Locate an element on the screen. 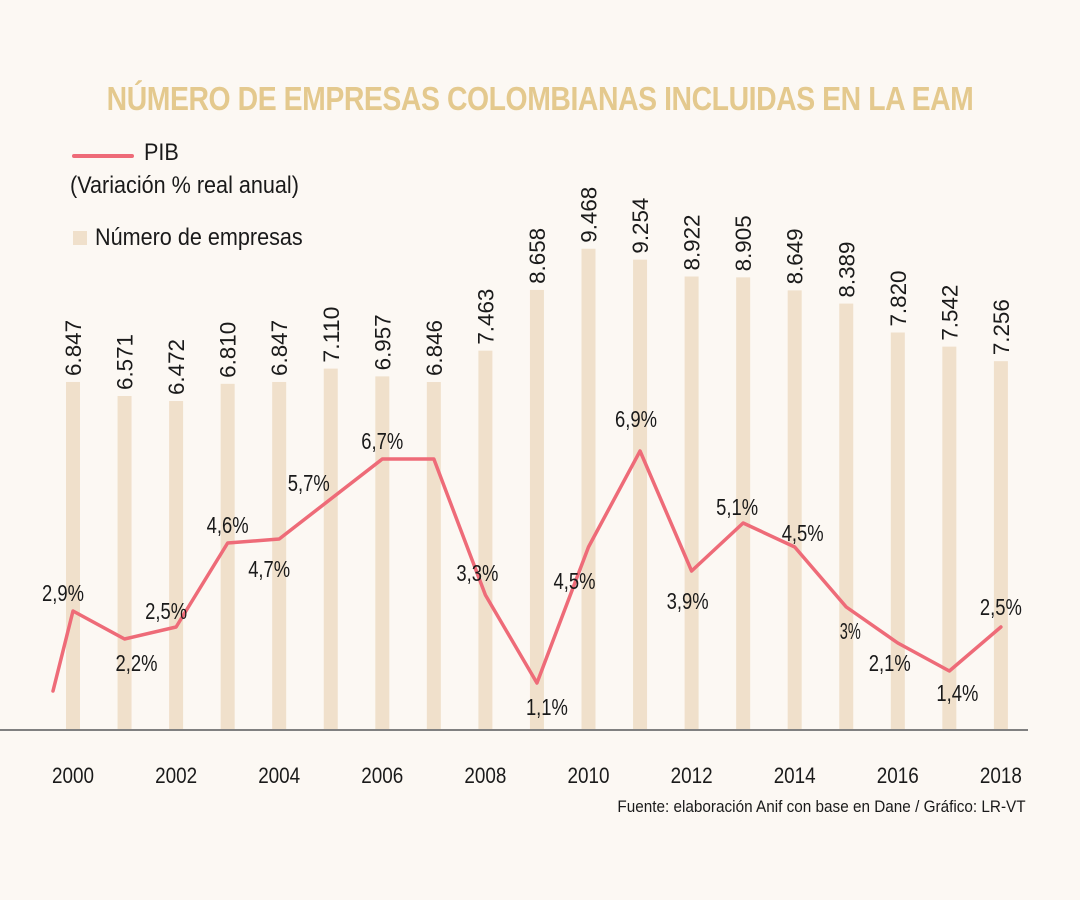  pib-label-2002: 2,5% is located at coordinates (166, 611).